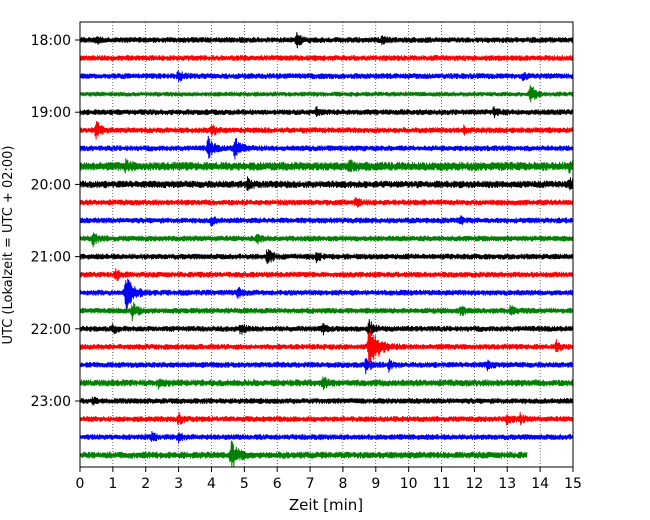  I want to click on x-tick-label: 8, so click(342, 484).